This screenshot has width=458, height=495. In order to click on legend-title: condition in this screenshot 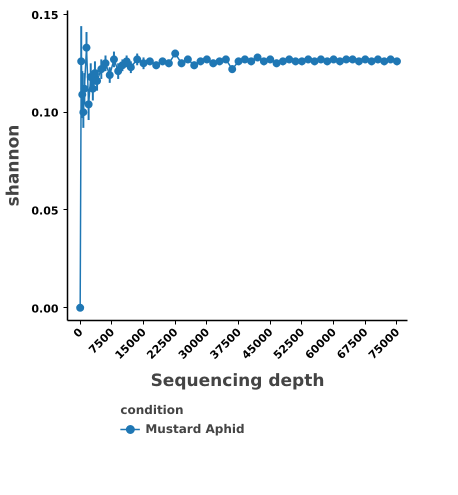, I will do `click(152, 410)`.